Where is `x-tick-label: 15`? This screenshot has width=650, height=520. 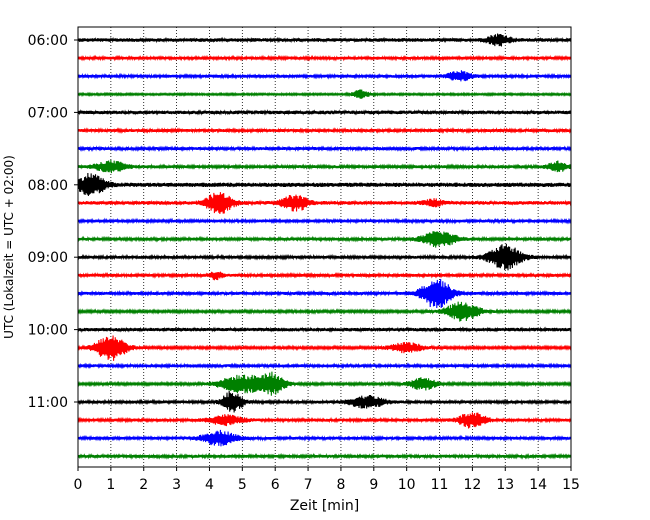
x-tick-label: 15 is located at coordinates (571, 485).